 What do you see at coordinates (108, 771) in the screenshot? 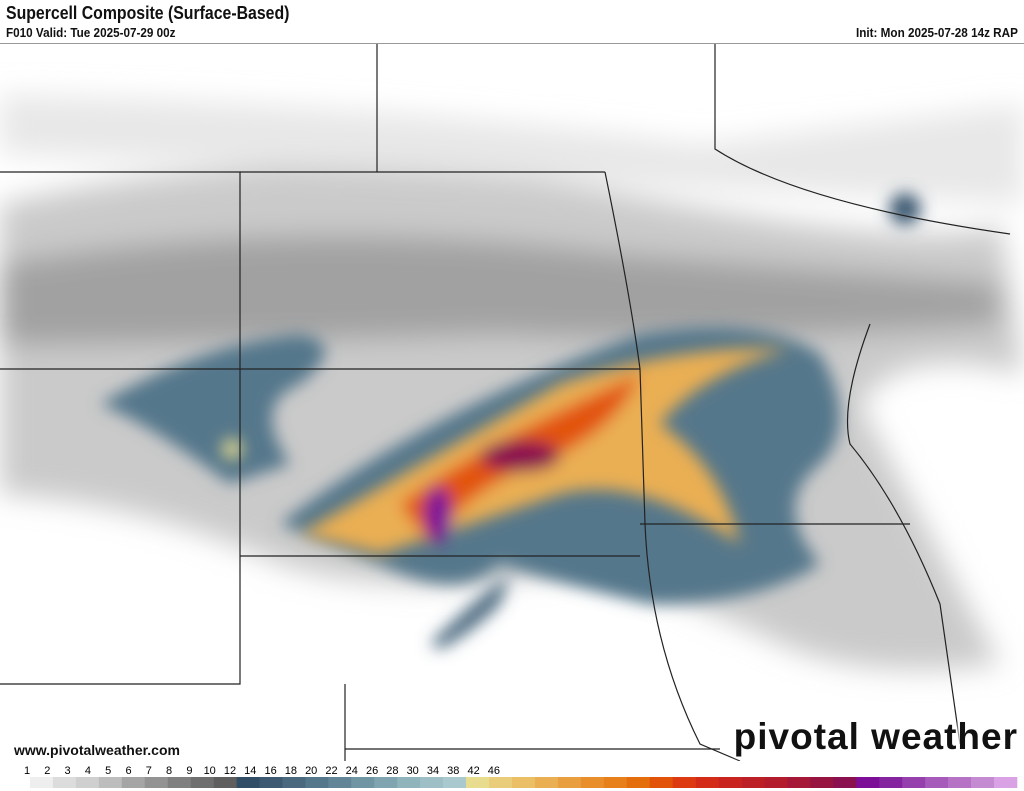
I see `legend-tick-label: 5` at bounding box center [108, 771].